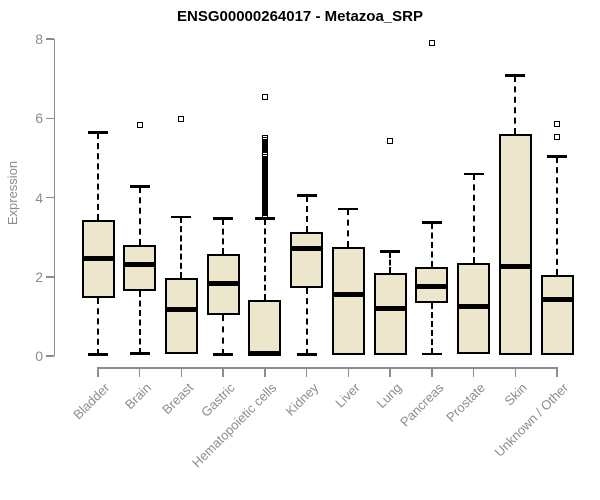 The image size is (600, 500). I want to click on x-tick-label: Breast, so click(177, 399).